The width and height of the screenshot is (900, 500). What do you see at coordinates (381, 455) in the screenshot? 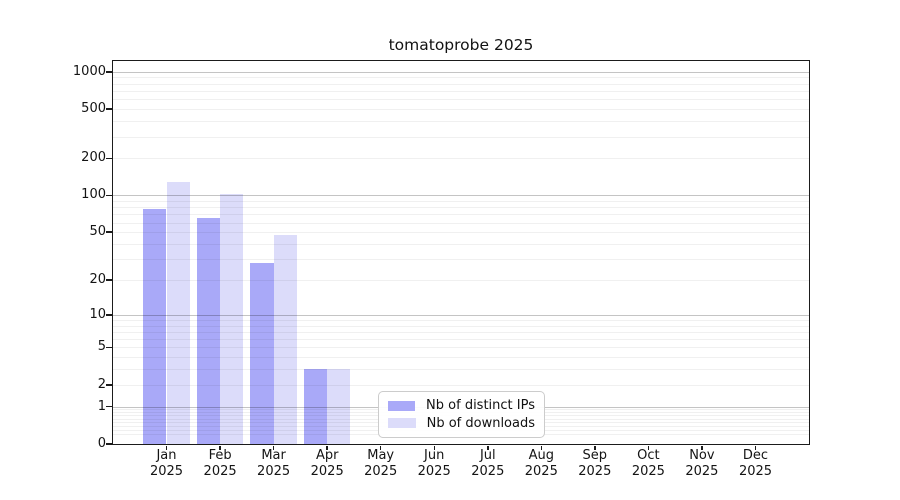
I see `x-tick-month: May` at bounding box center [381, 455].